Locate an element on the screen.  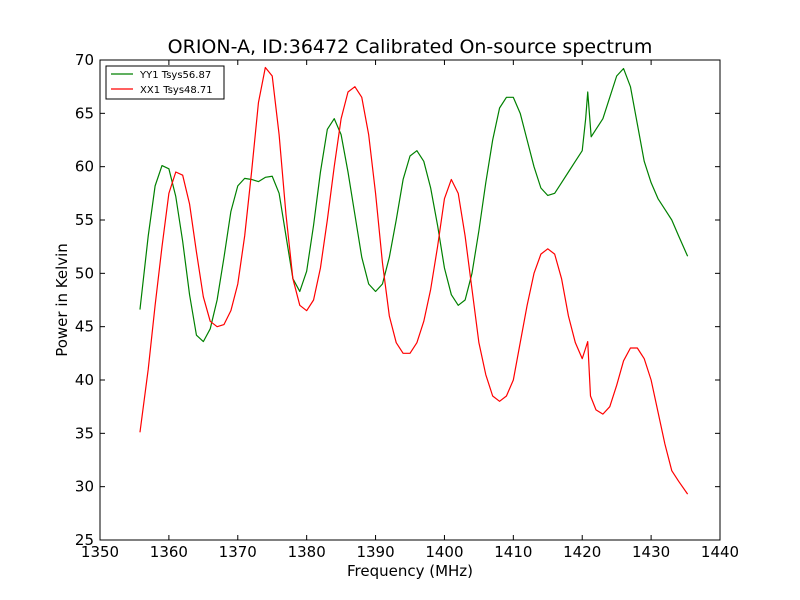
legend: YY1 Tsys56.87 XX1 Tsys48.71 is located at coordinates (165, 82).